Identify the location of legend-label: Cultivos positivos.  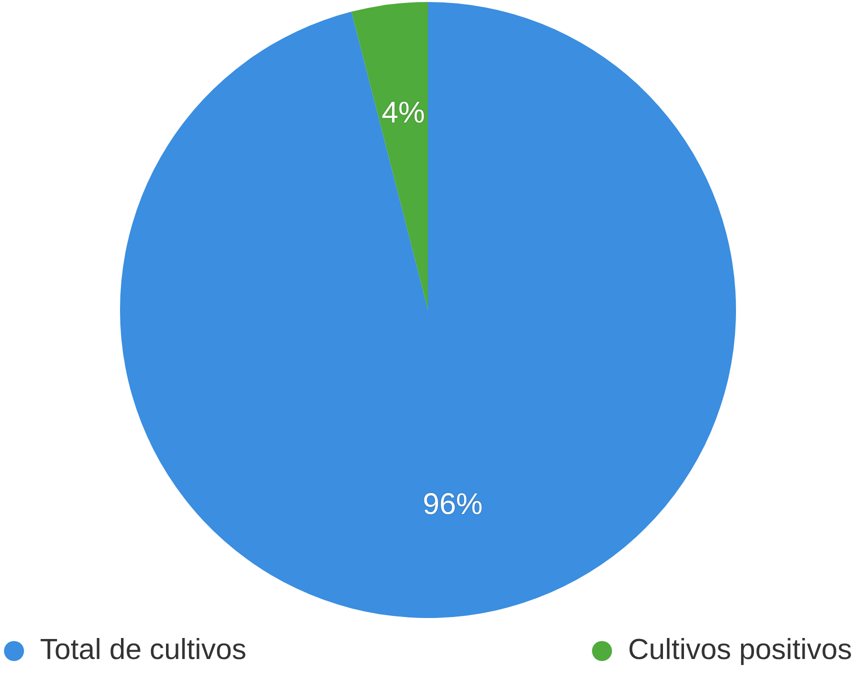
(740, 650).